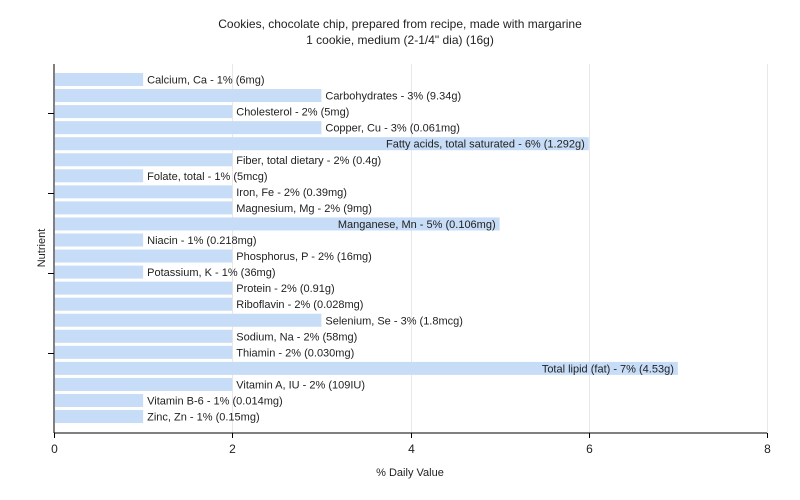 This screenshot has width=800, height=500. Describe the element at coordinates (292, 113) in the screenshot. I see `bar-label: Cholesterol - 2% (5mg)` at that location.